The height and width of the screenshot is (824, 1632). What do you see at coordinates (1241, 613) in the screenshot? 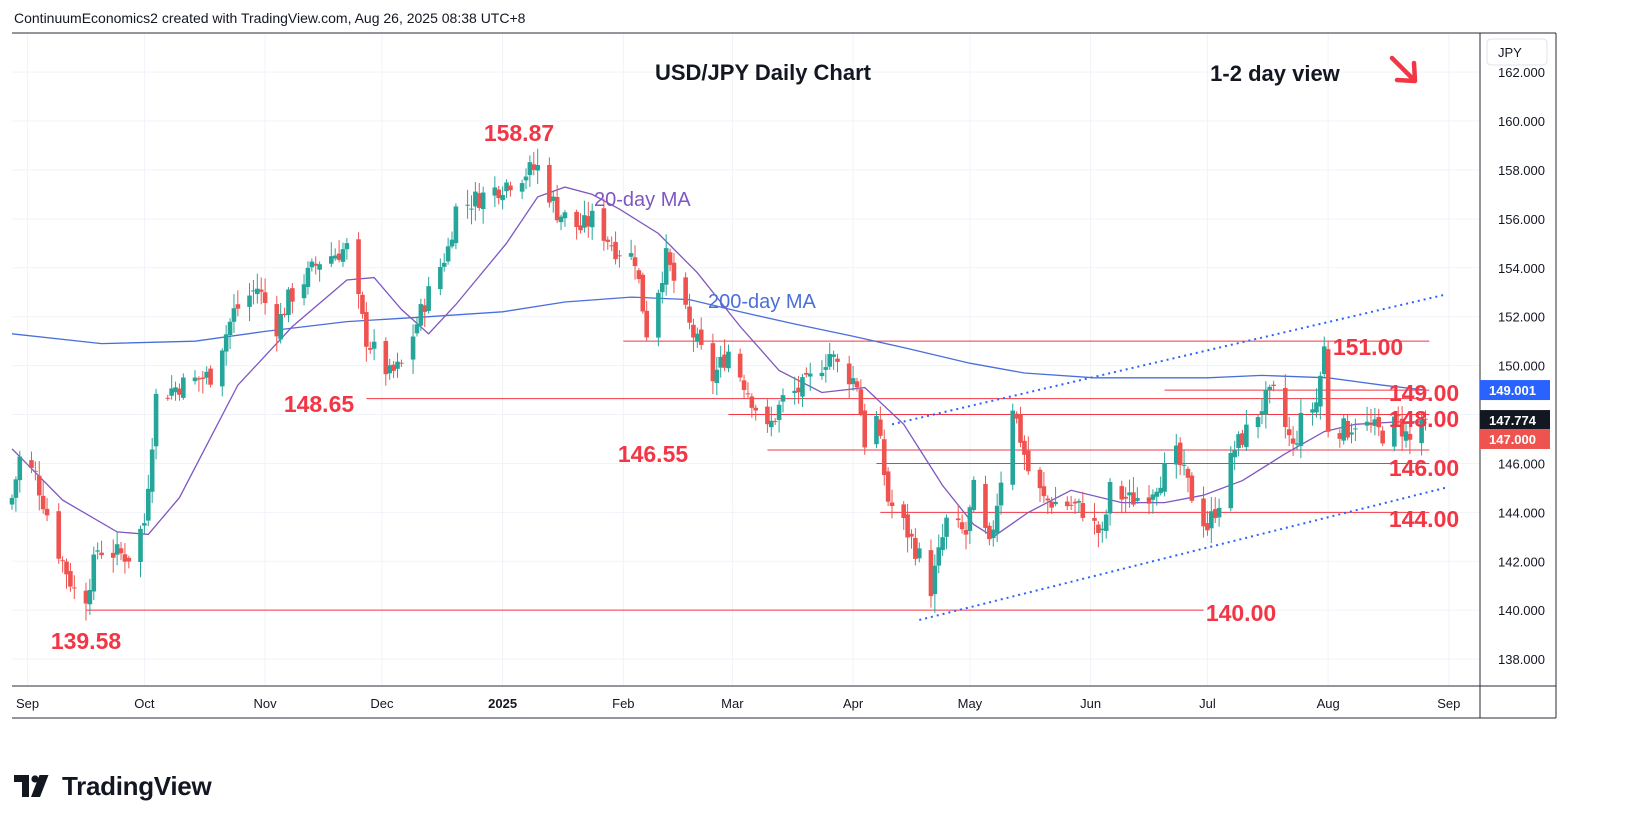
I see `annotation-140-00: 140.00` at bounding box center [1241, 613].